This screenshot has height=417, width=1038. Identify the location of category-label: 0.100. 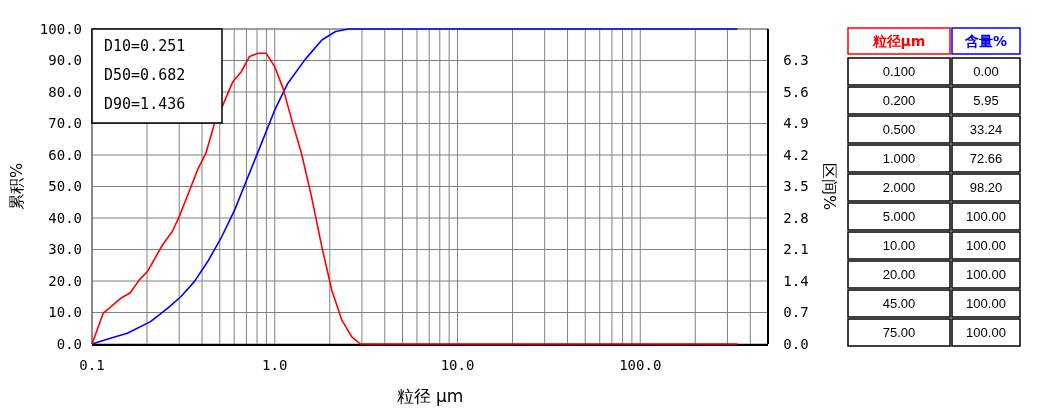
(899, 71).